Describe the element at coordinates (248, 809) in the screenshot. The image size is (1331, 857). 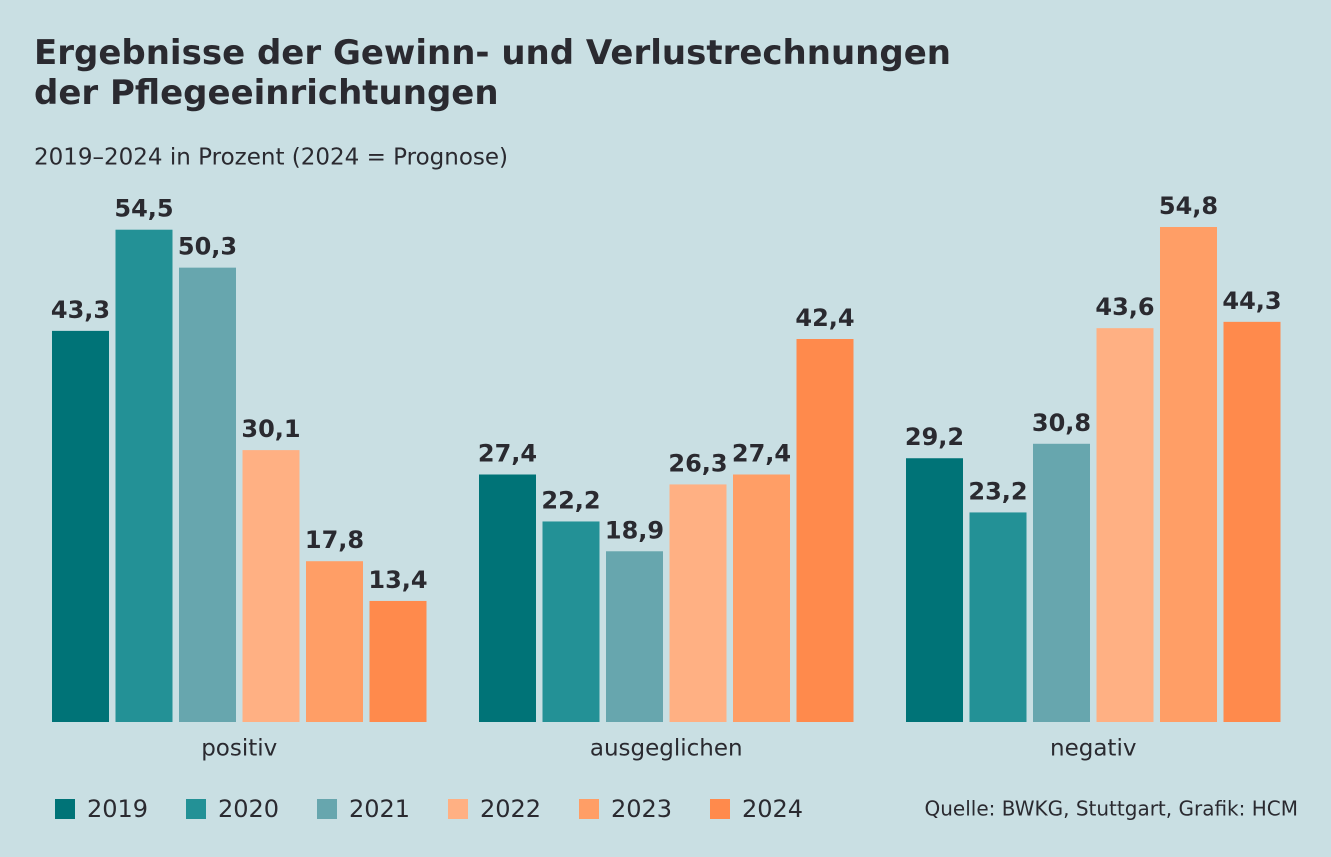
I see `legend-label: 2020` at that location.